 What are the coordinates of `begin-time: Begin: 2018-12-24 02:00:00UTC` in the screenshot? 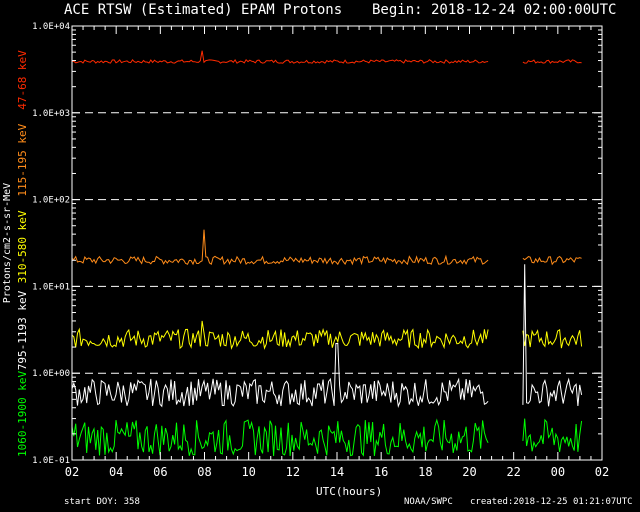 It's located at (494, 10).